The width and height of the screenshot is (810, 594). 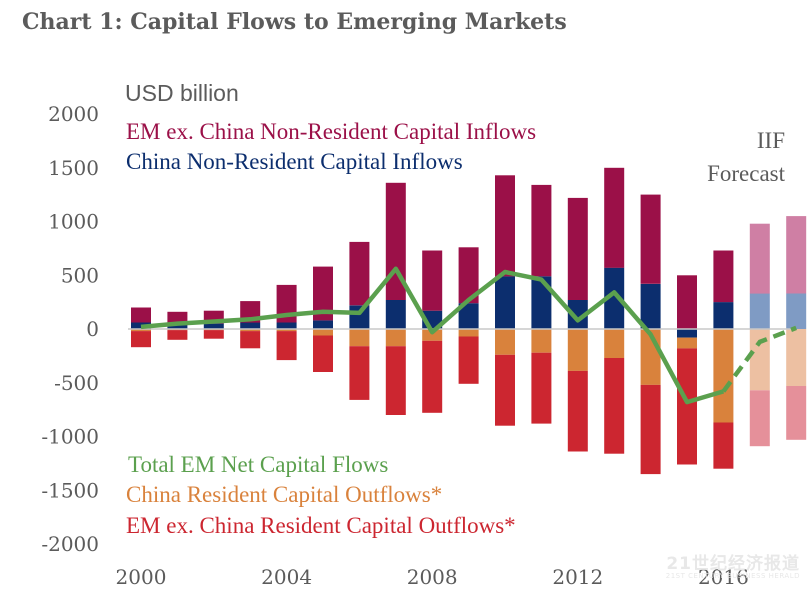 I want to click on bar-china-inflow-2004, so click(x=286, y=325).